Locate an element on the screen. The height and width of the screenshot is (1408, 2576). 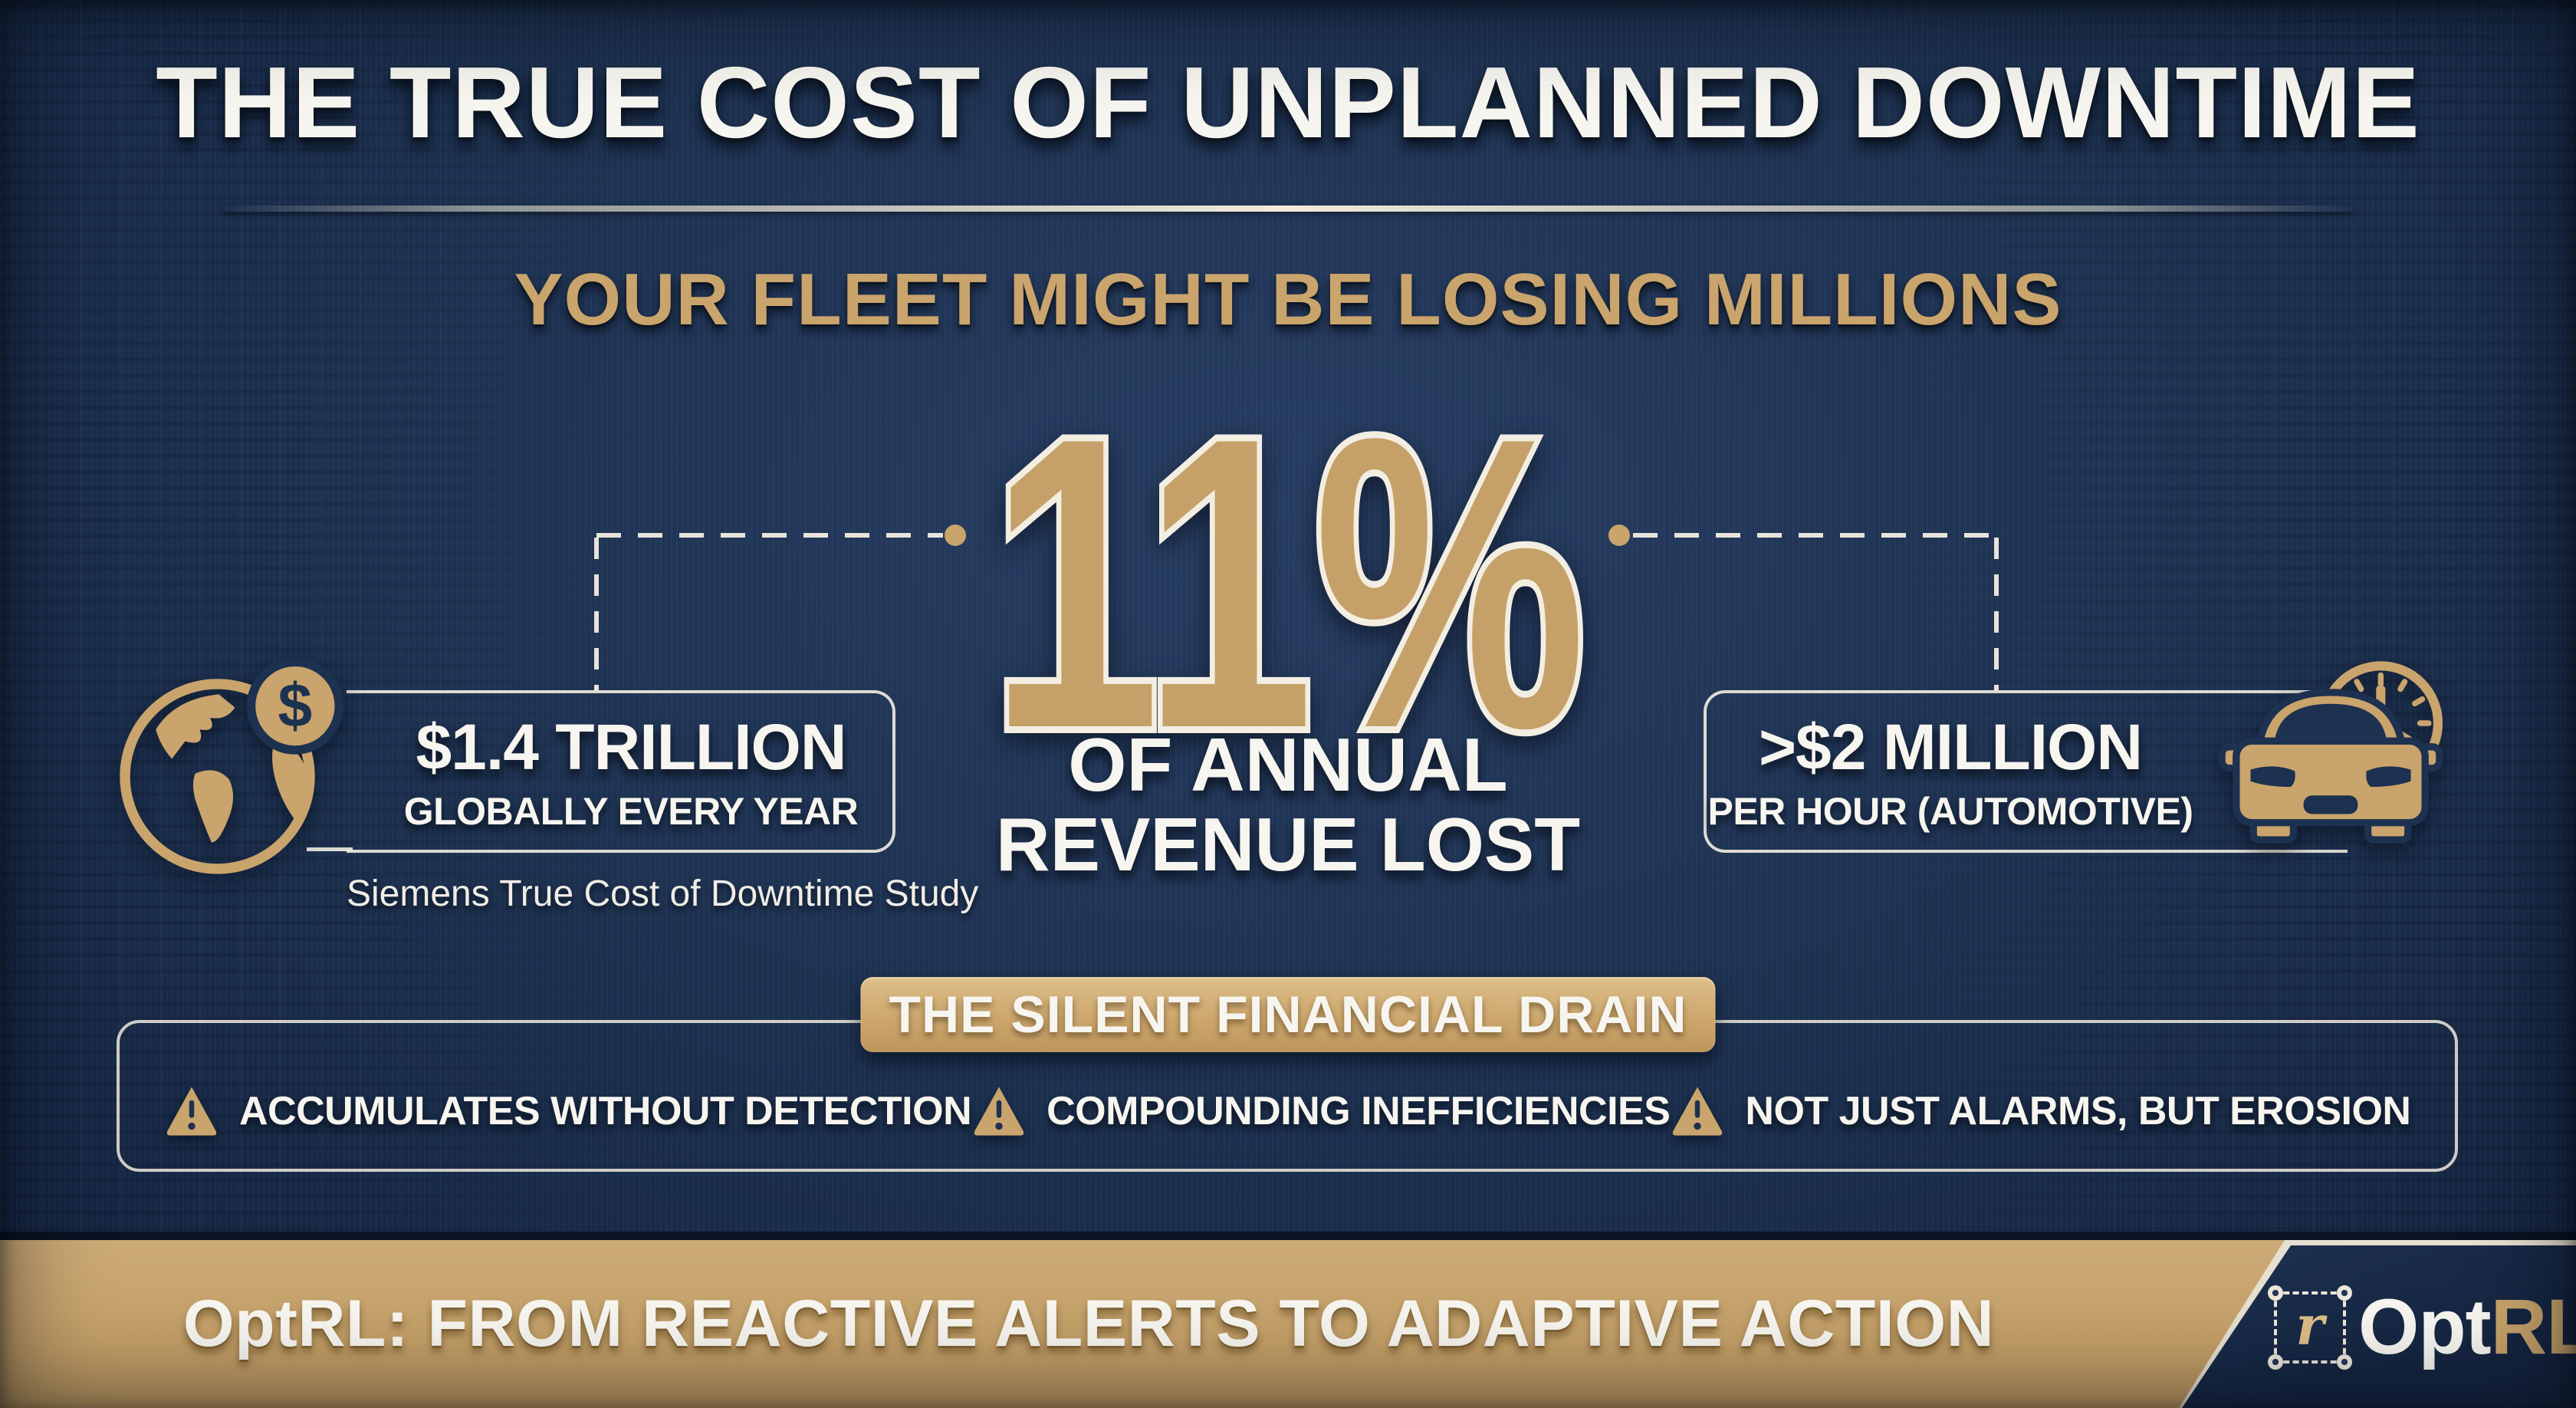
drain-item-erosion: NOT JUST ALARMS, BUT EROSION is located at coordinates (2041, 1111).